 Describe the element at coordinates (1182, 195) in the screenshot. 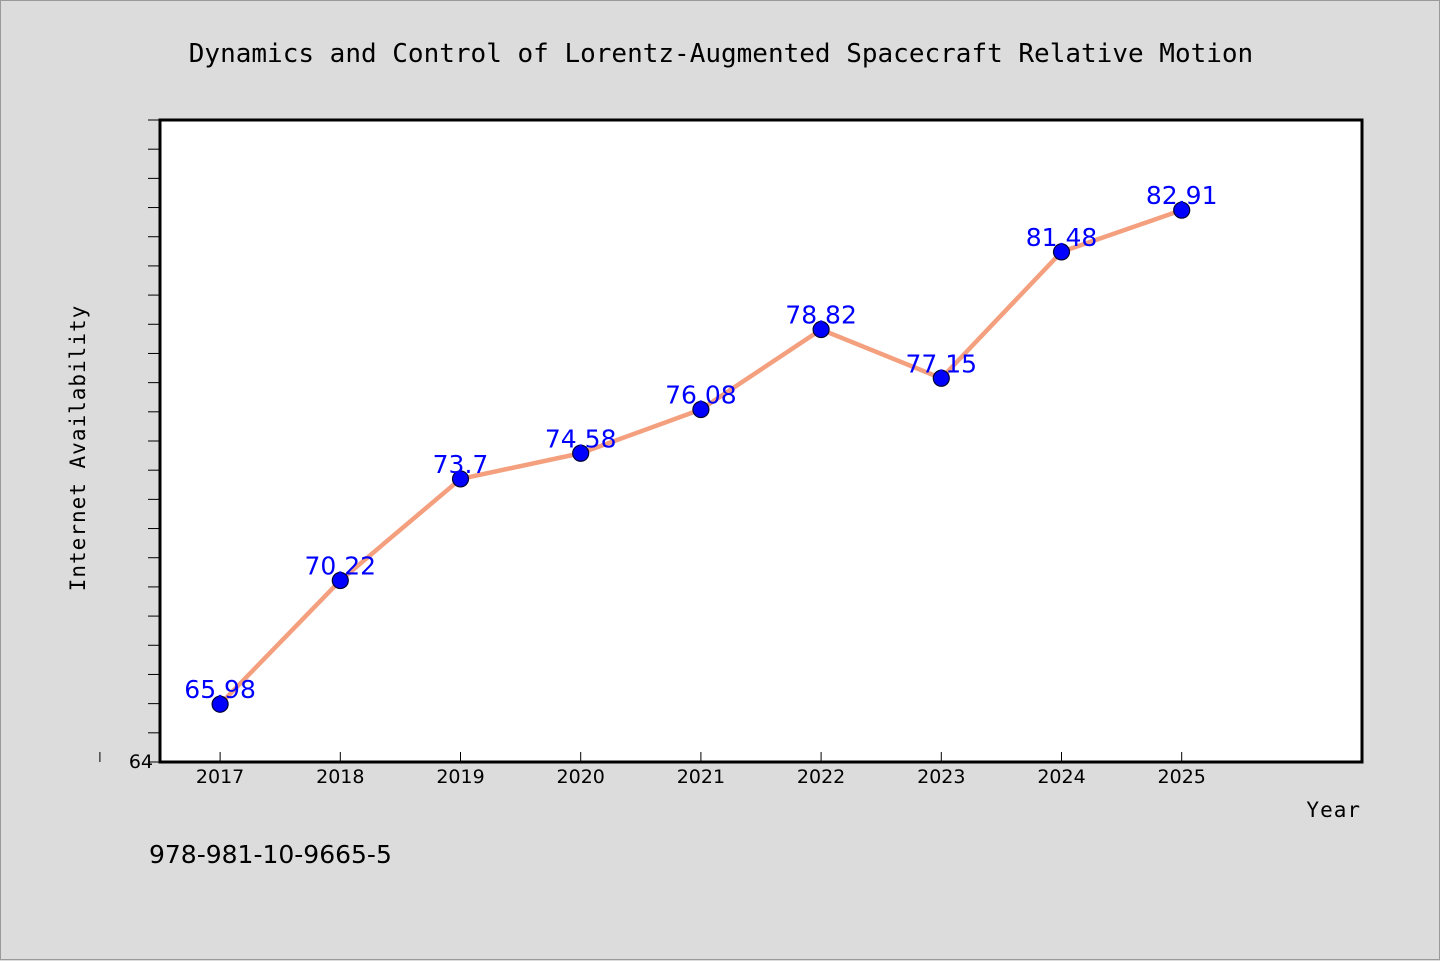

I see `data-label: 82.91` at that location.